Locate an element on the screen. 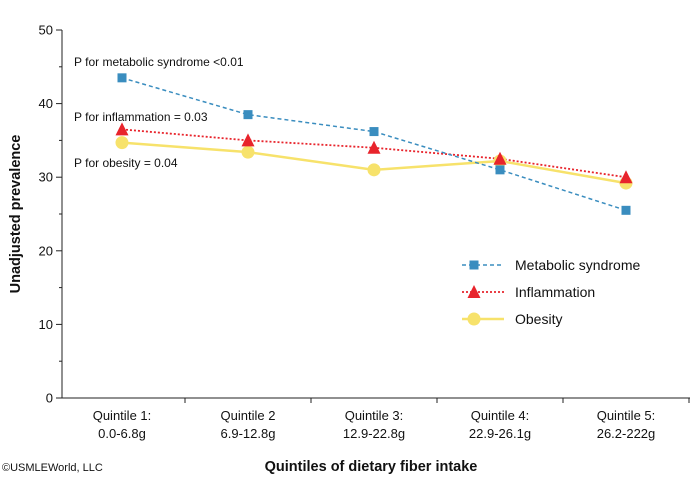 This screenshot has width=700, height=480. y-tick-label: 50 is located at coordinates (46, 30).